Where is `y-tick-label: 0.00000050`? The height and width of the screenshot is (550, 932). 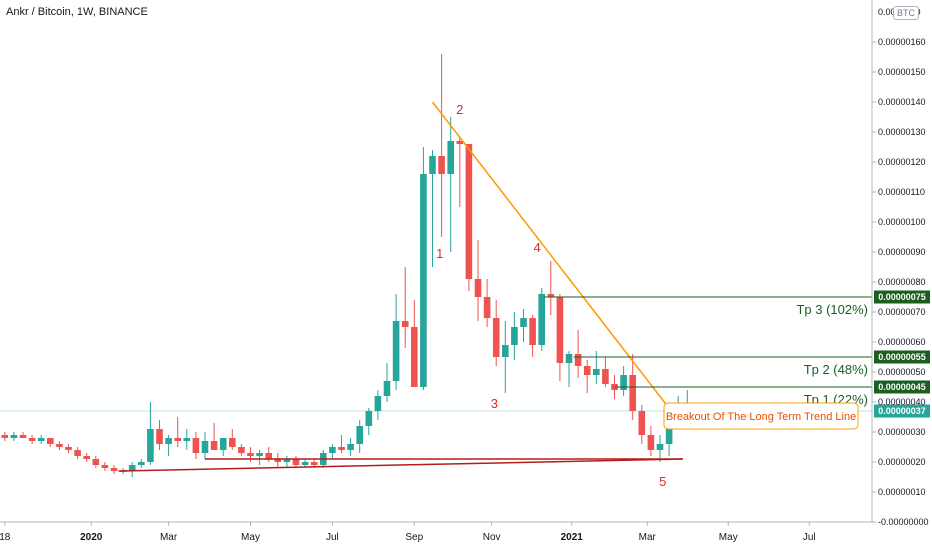 y-tick-label: 0.00000050 is located at coordinates (902, 372).